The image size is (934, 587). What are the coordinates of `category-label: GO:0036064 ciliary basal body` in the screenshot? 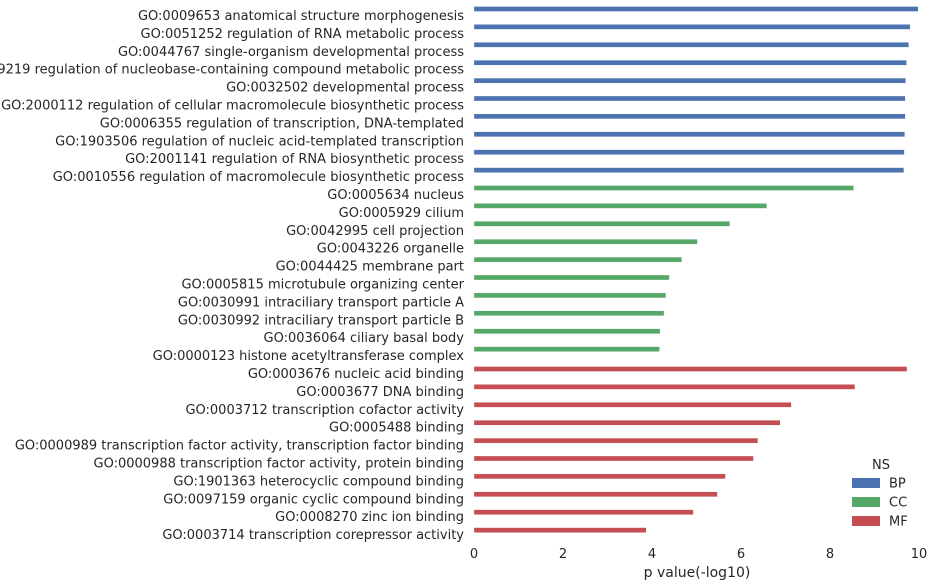 It's located at (364, 338).